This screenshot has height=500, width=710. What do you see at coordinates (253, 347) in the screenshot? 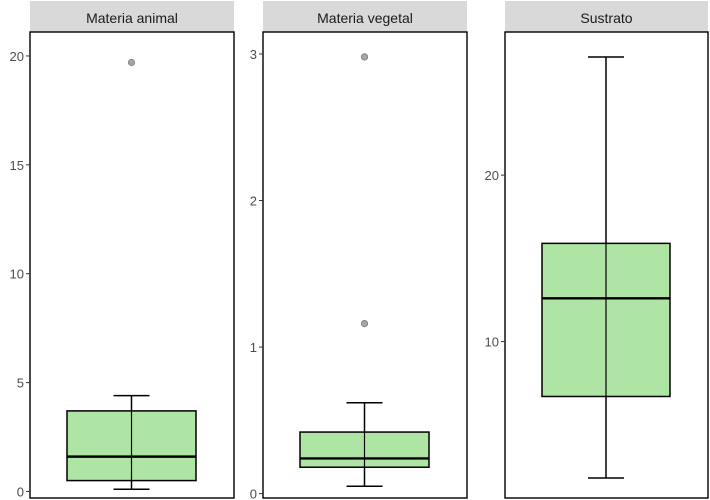
I see `y-tick-label: 1` at bounding box center [253, 347].